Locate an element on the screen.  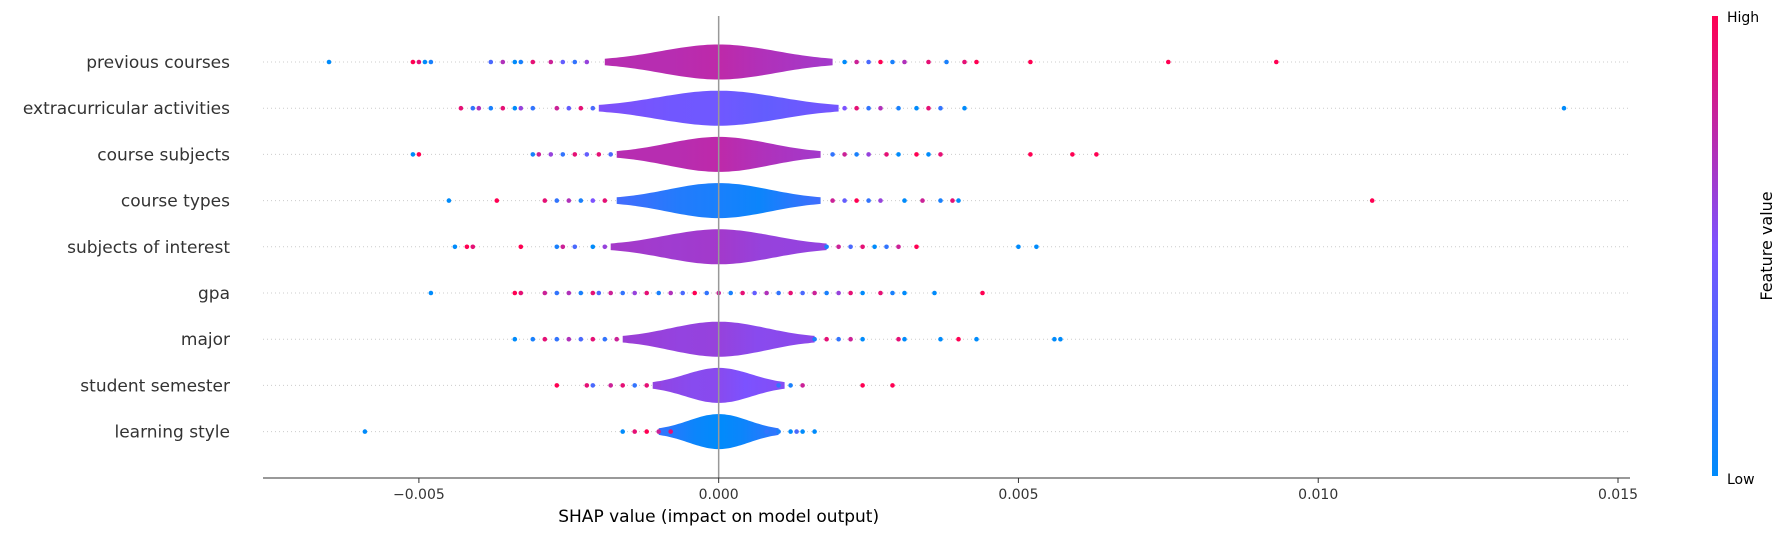
feature-label: gpa is located at coordinates (214, 294).